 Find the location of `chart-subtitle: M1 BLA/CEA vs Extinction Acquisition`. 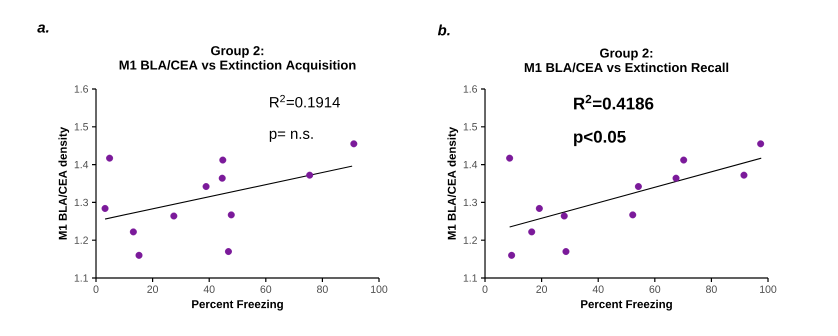

chart-subtitle: M1 BLA/CEA vs Extinction Acquisition is located at coordinates (238, 66).